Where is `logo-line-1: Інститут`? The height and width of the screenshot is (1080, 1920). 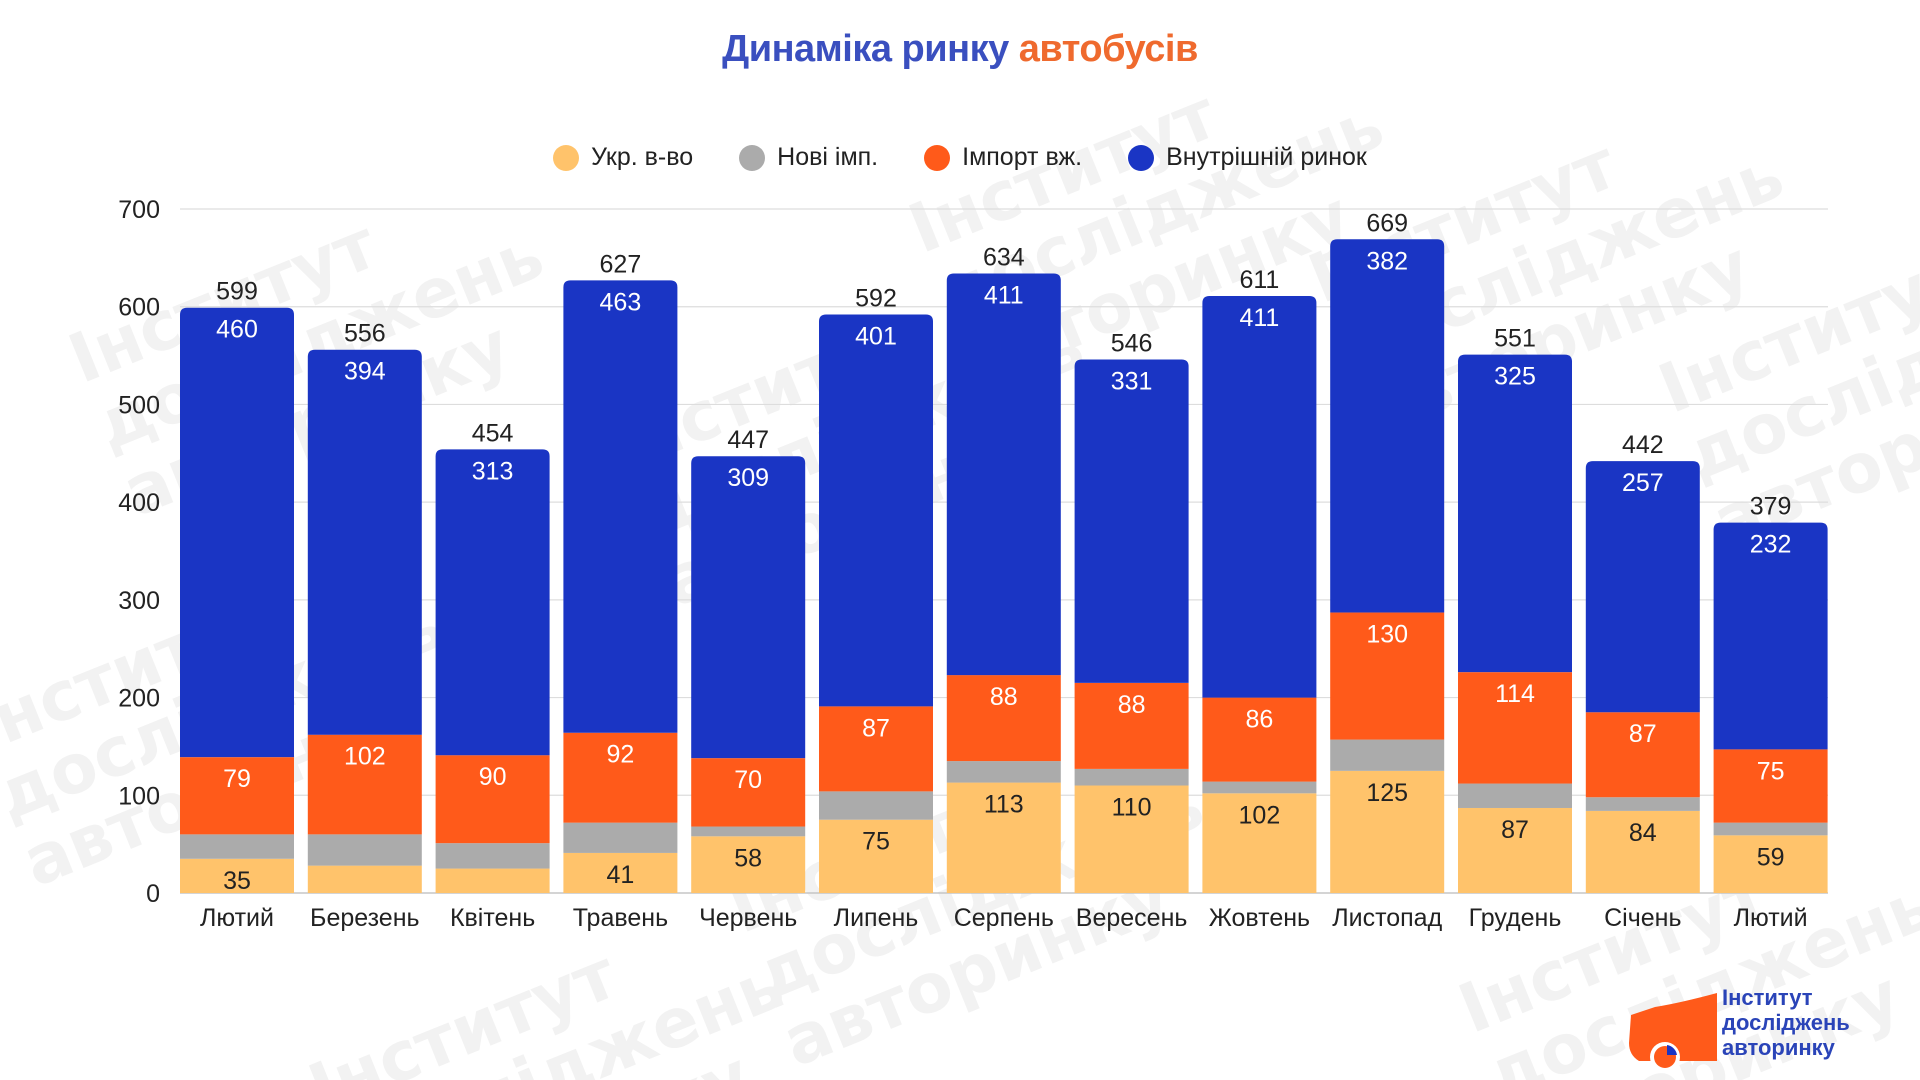
logo-line-1: Інститут is located at coordinates (1767, 997).